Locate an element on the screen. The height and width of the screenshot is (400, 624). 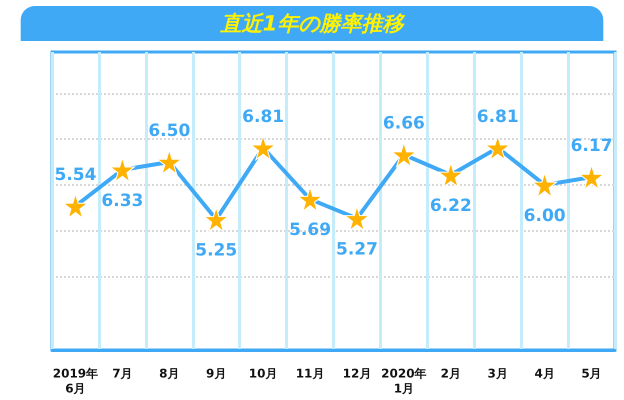
x-tick-label: 11月 is located at coordinates (310, 373).